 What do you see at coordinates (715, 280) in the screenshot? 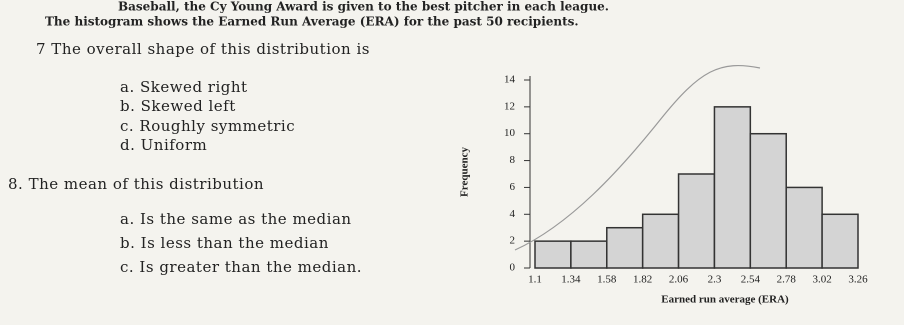
I see `x-tick-label: 2.3` at bounding box center [715, 280].